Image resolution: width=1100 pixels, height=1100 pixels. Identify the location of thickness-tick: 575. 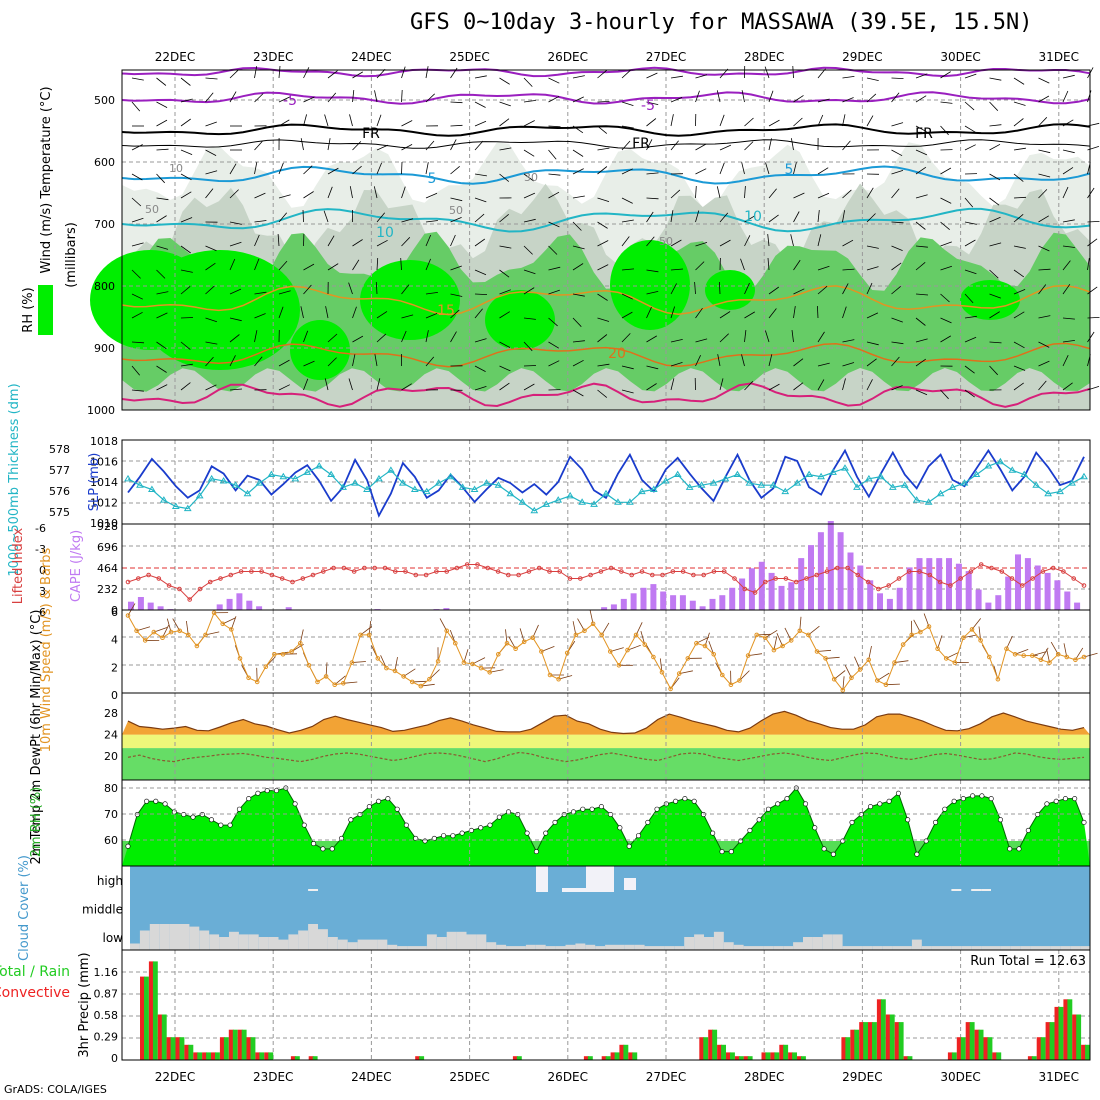
(59, 512).